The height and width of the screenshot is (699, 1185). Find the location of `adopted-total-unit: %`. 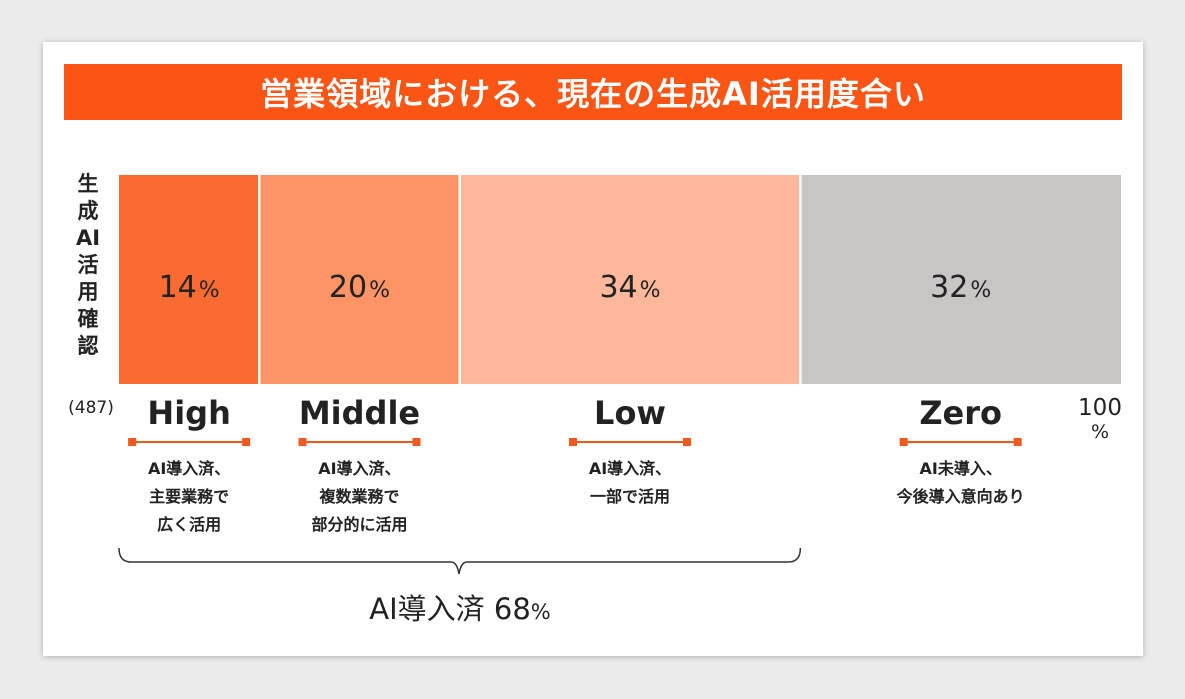

adopted-total-unit: % is located at coordinates (540, 612).